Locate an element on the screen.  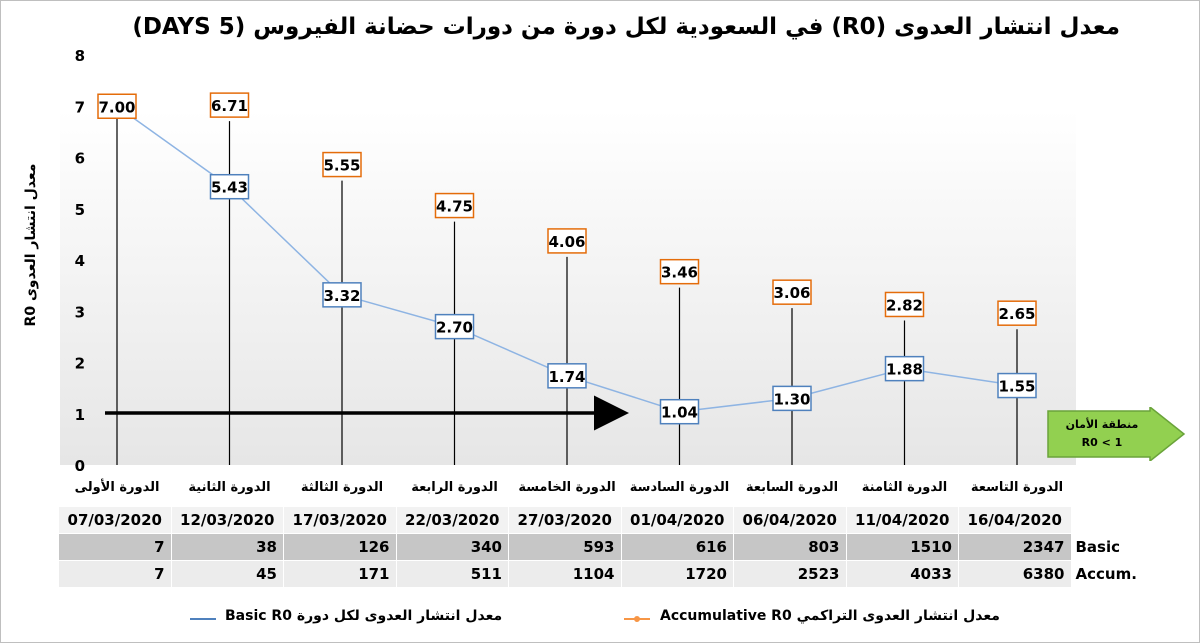
table-cell-accum-row-label: Accum. is located at coordinates (1107, 574).